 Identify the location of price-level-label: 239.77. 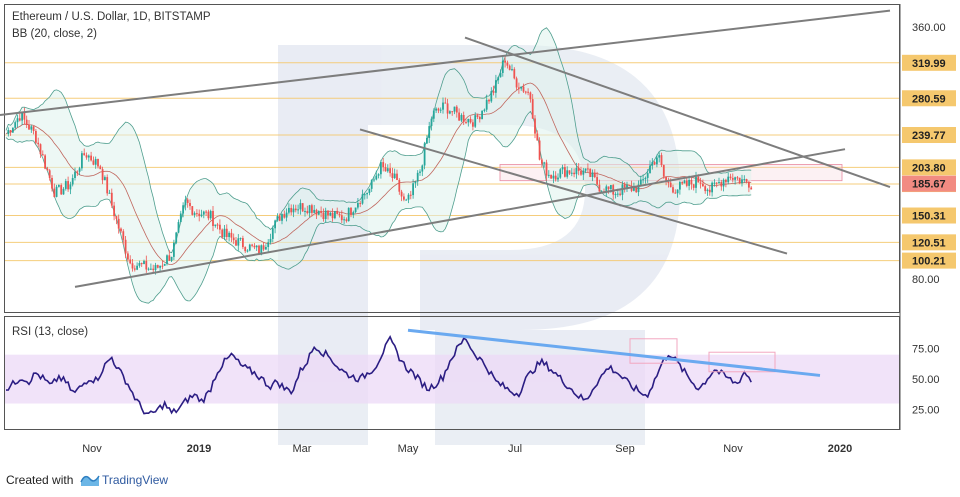
(929, 136).